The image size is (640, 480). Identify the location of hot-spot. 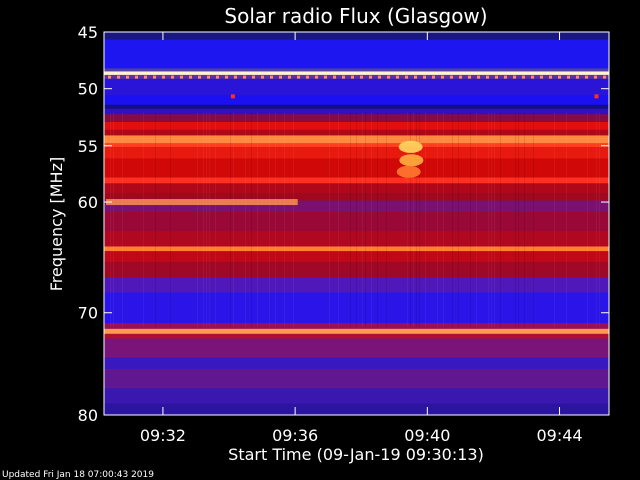
(232, 96).